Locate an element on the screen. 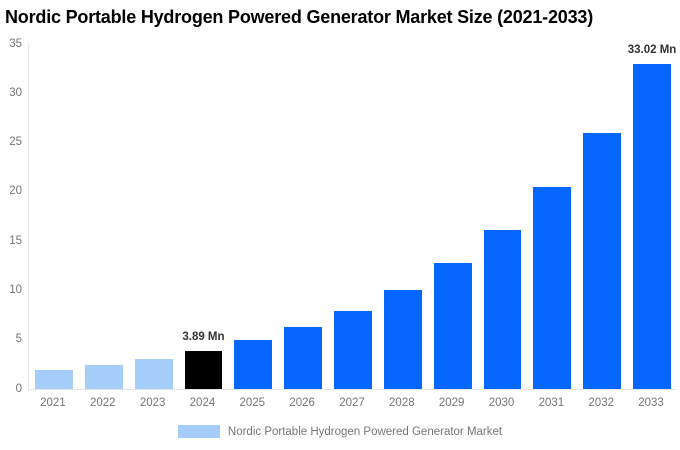 The height and width of the screenshot is (450, 680). bar-slot-2033: 33.02 Mn is located at coordinates (652, 216).